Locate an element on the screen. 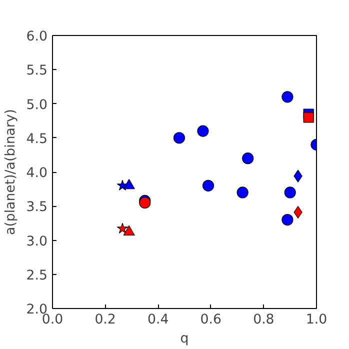  y-axis-title: a(planet)/a(binary) is located at coordinates (10, 172).